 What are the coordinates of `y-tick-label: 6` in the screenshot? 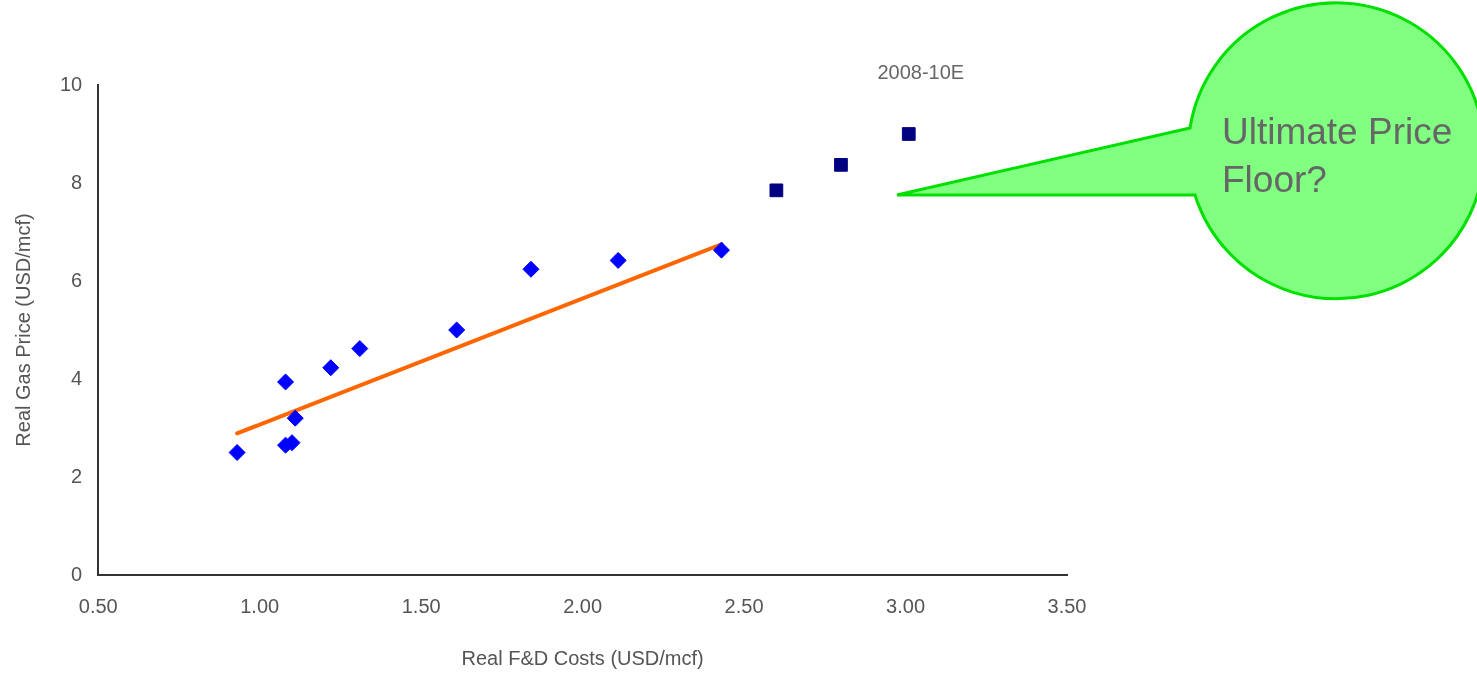 It's located at (77, 279).